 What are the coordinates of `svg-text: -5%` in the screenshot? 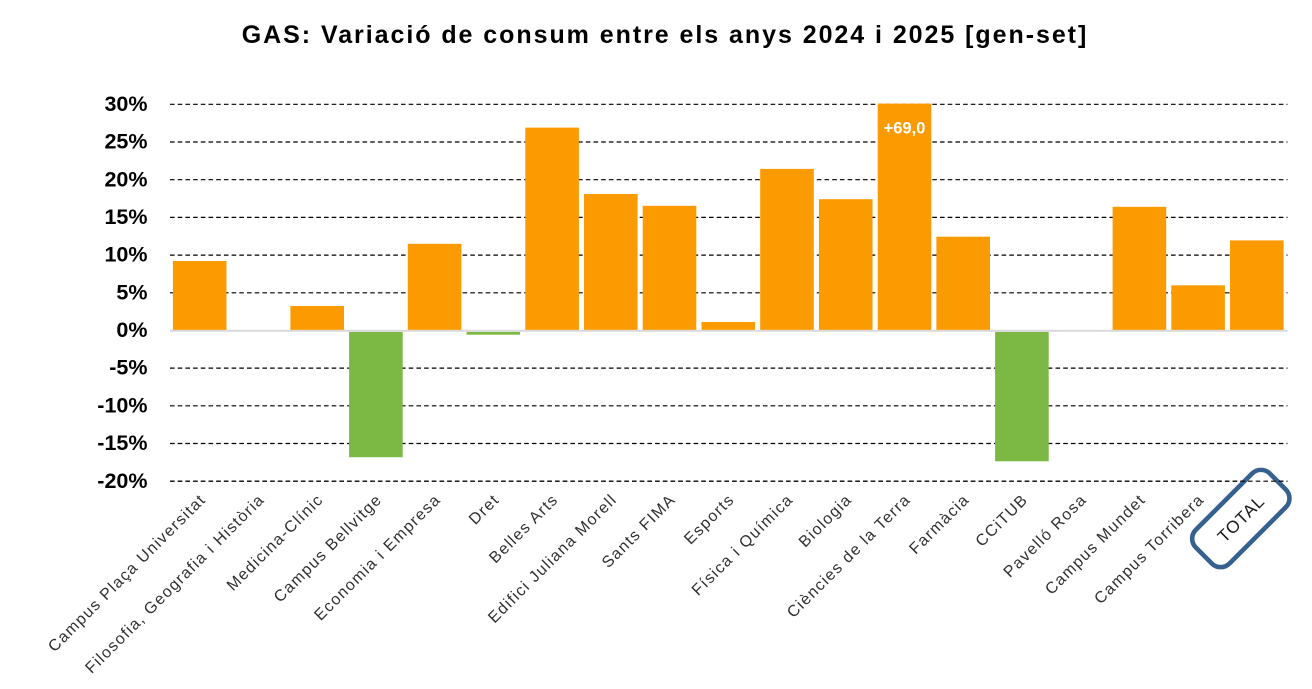 It's located at (128, 368).